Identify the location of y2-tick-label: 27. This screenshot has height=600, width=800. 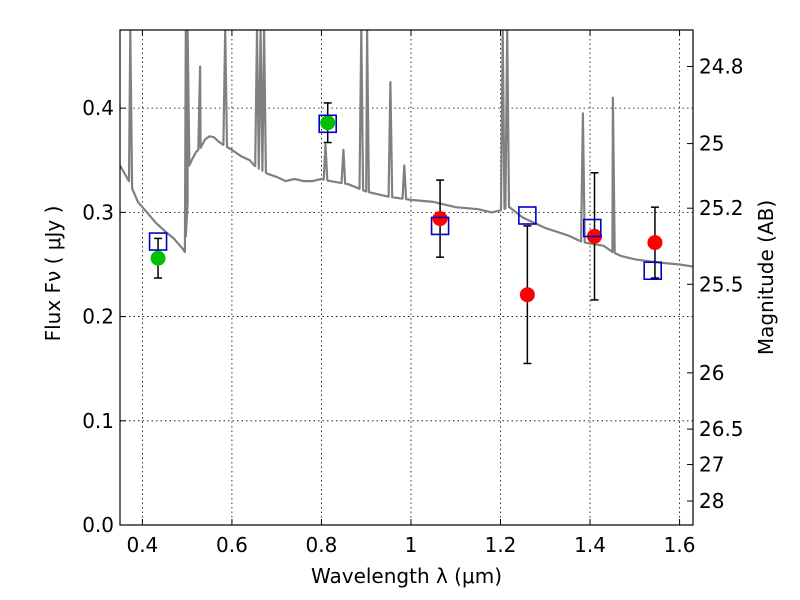
(711, 465).